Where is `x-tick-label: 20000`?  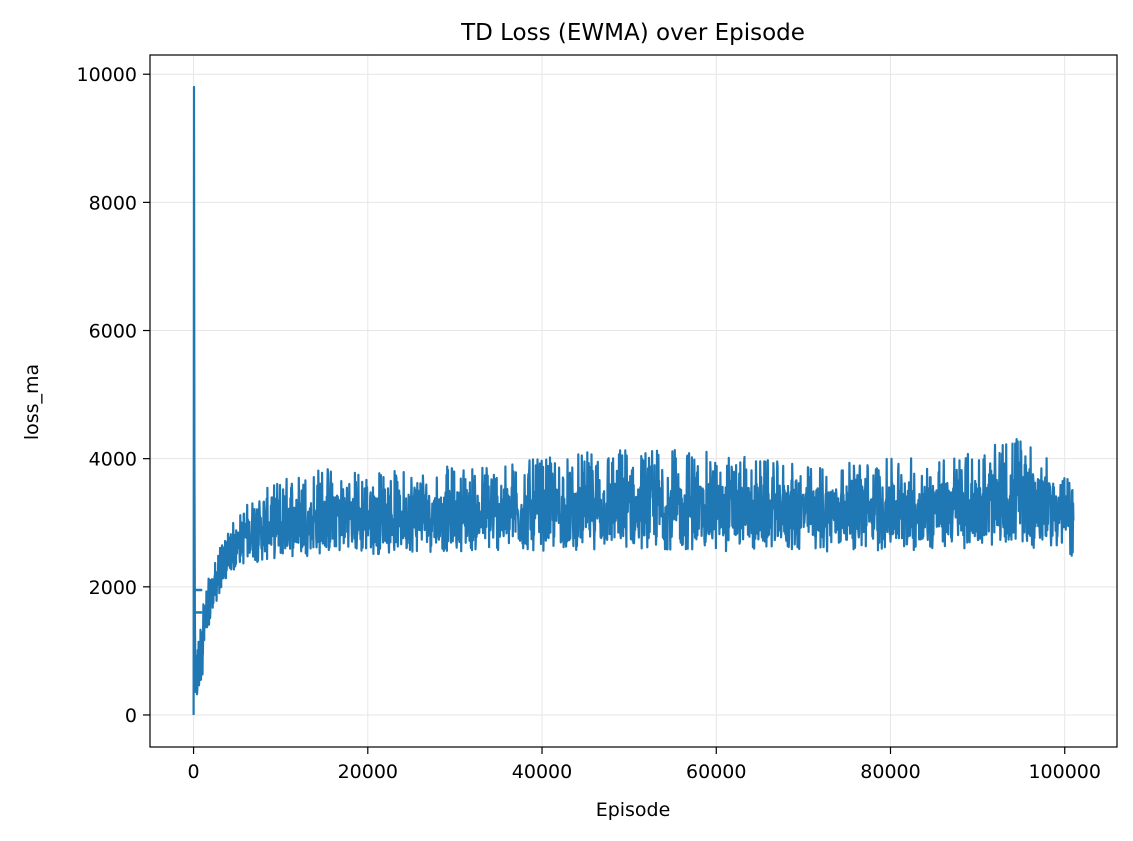 x-tick-label: 20000 is located at coordinates (368, 772).